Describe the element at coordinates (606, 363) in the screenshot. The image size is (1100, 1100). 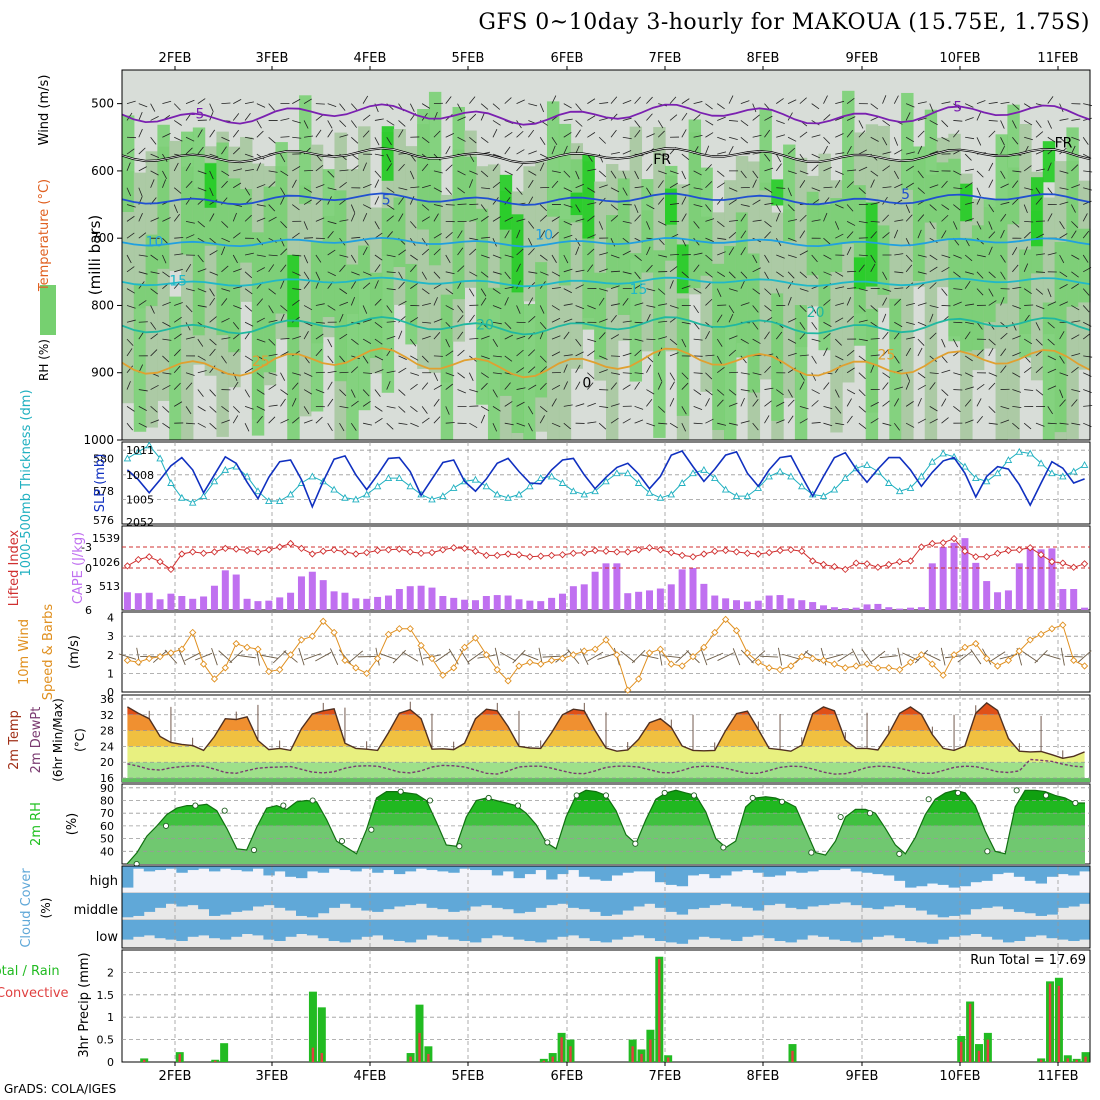
I see `temp-contour` at that location.